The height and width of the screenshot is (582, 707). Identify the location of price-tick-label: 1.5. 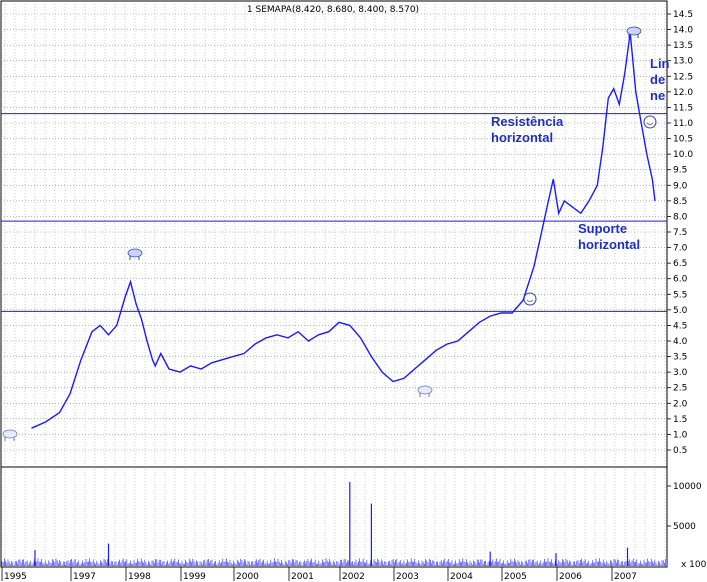
(680, 420).